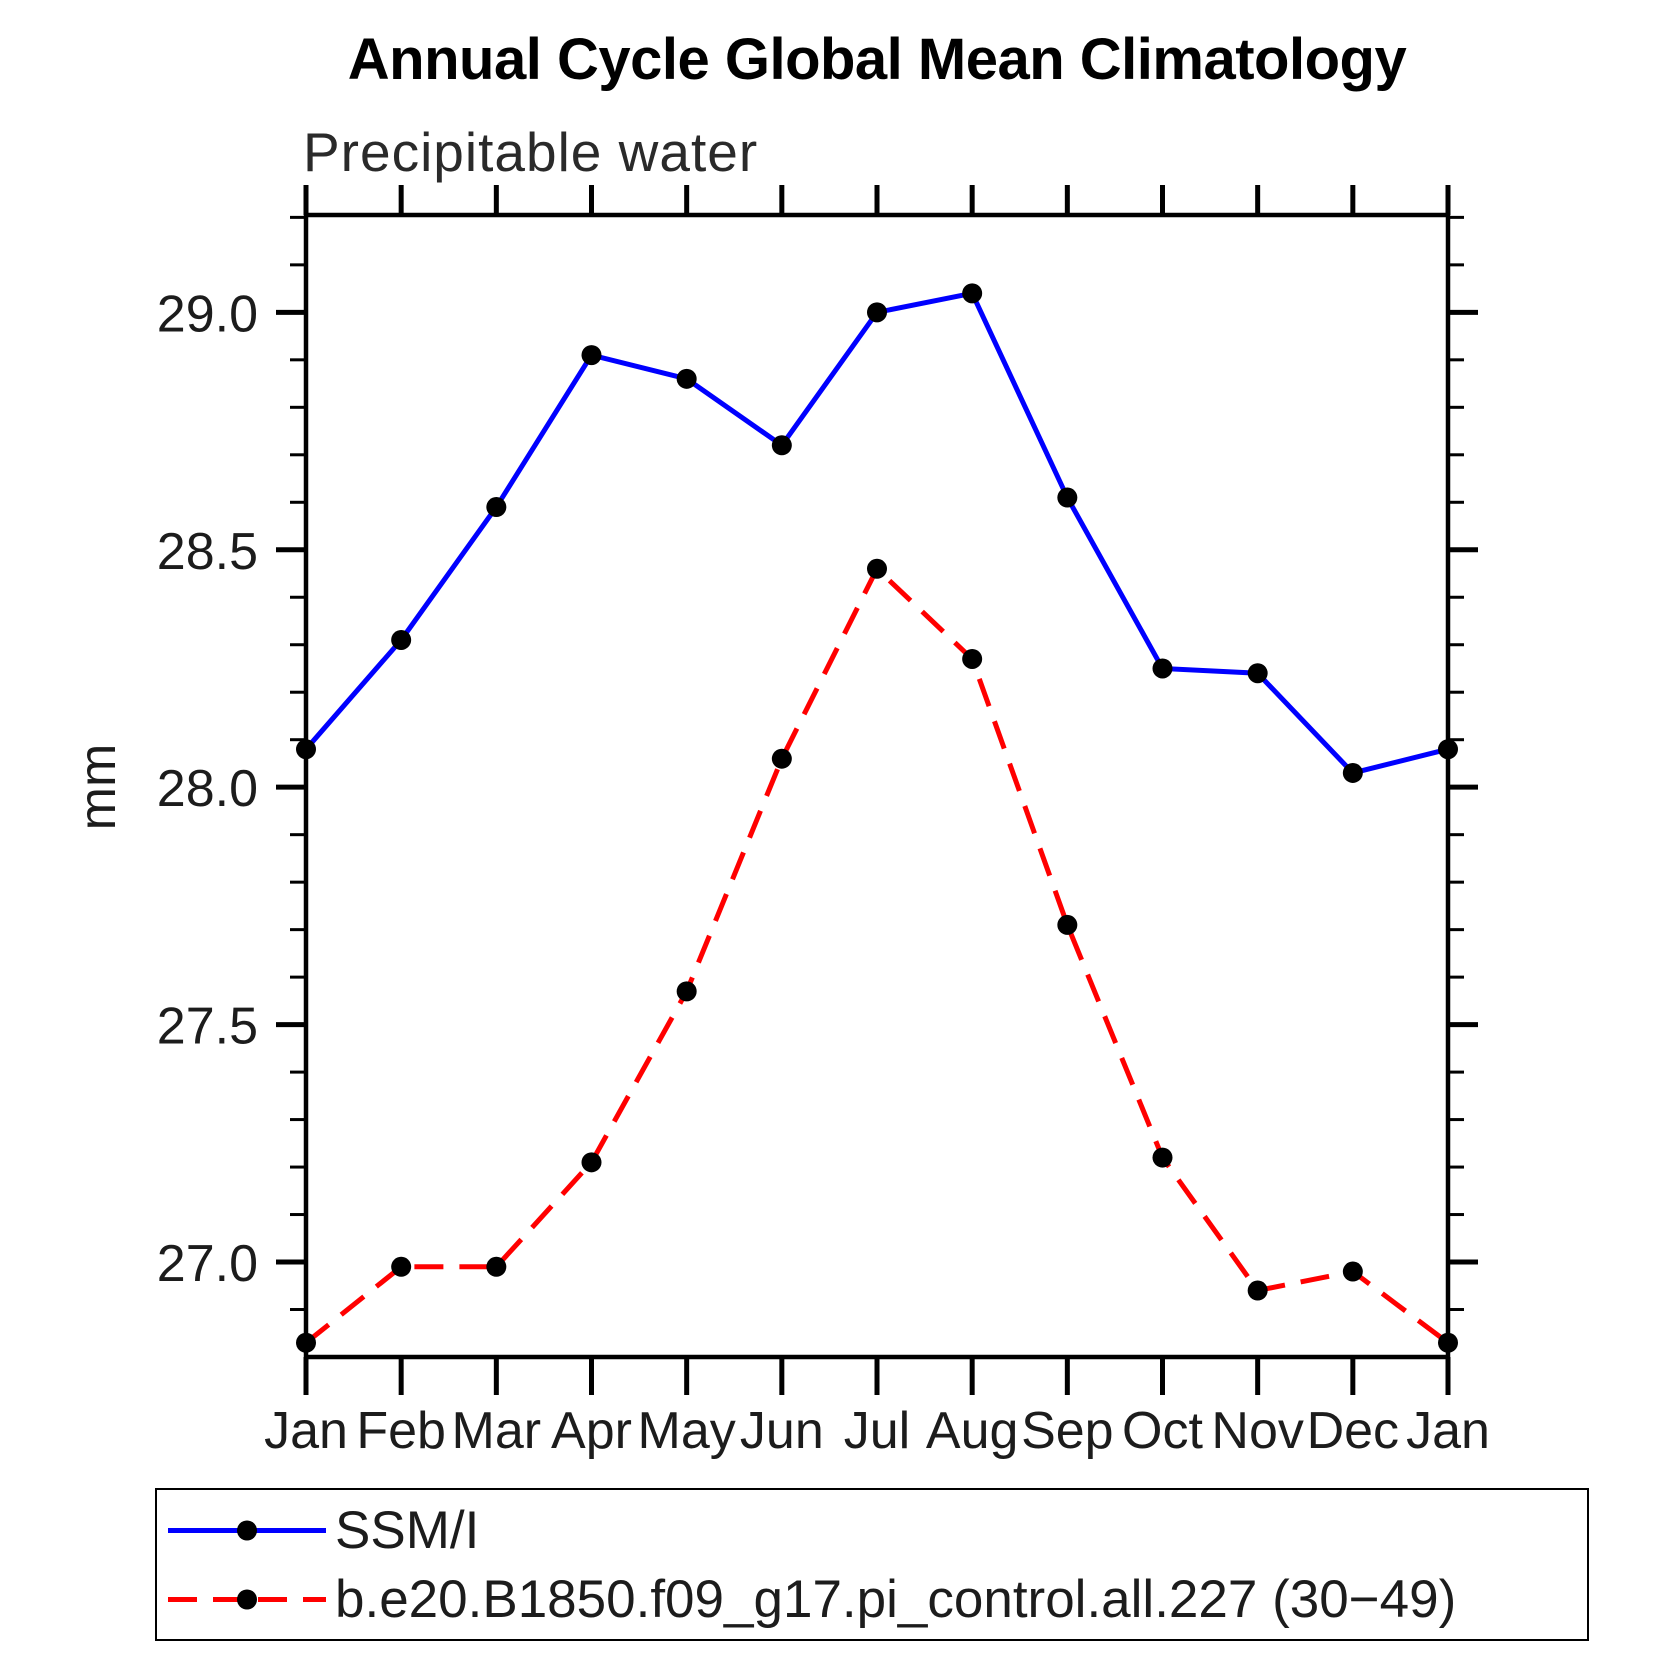 The image size is (1680, 1680). I want to click on chart-subtitle: Precipitable water, so click(531, 152).